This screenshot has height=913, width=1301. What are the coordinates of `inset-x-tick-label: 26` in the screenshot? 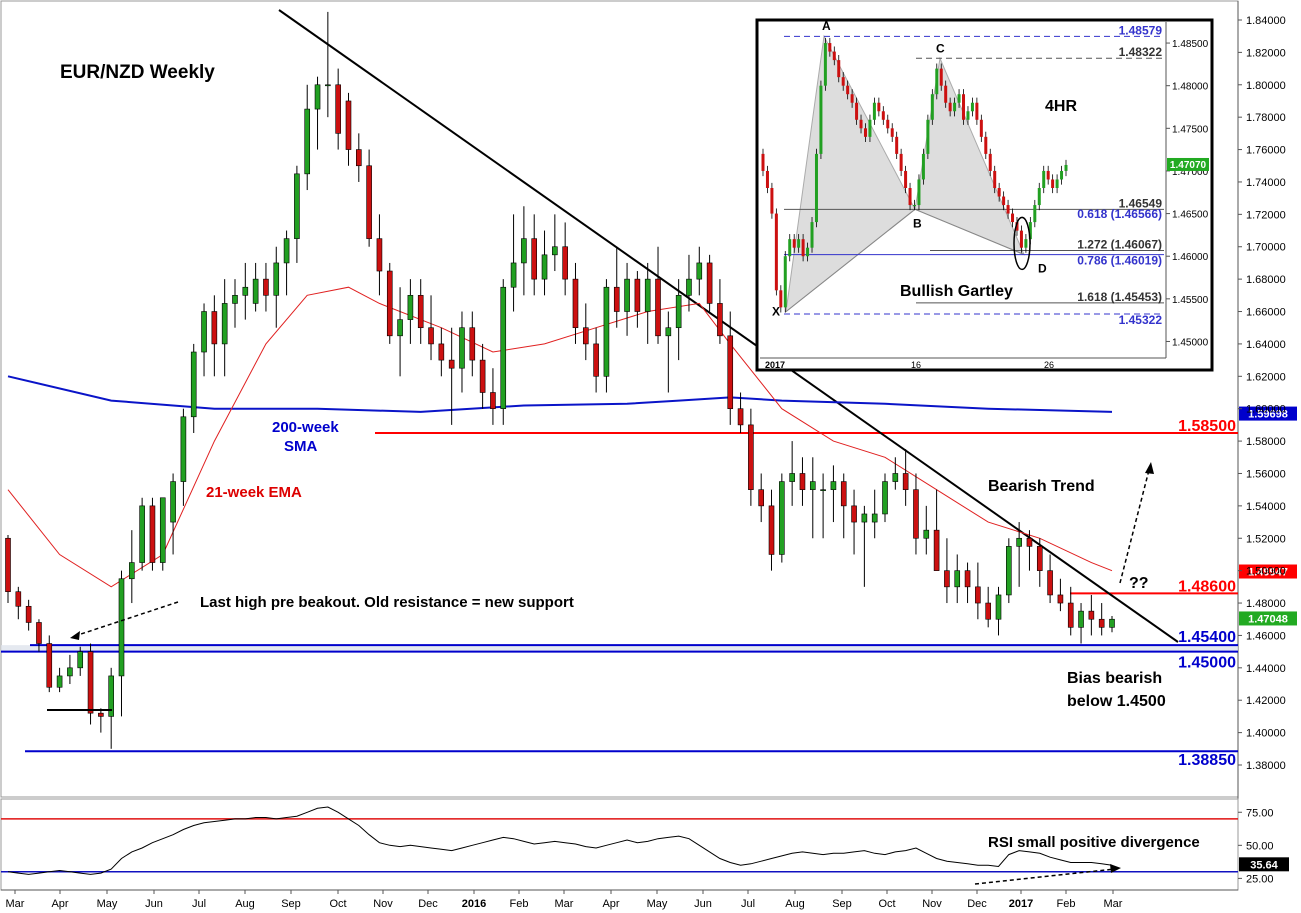 It's located at (1049, 365).